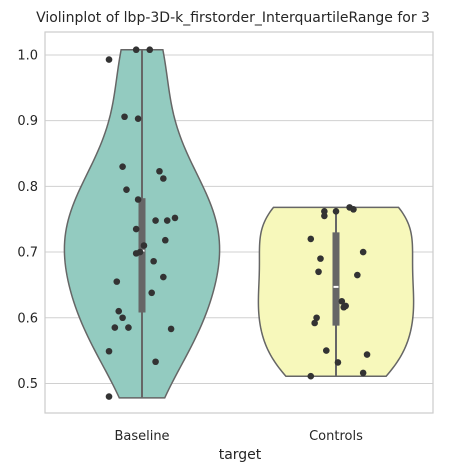 This screenshot has height=473, width=454. Describe the element at coordinates (27, 384) in the screenshot. I see `y-tick-label: 0.5` at that location.